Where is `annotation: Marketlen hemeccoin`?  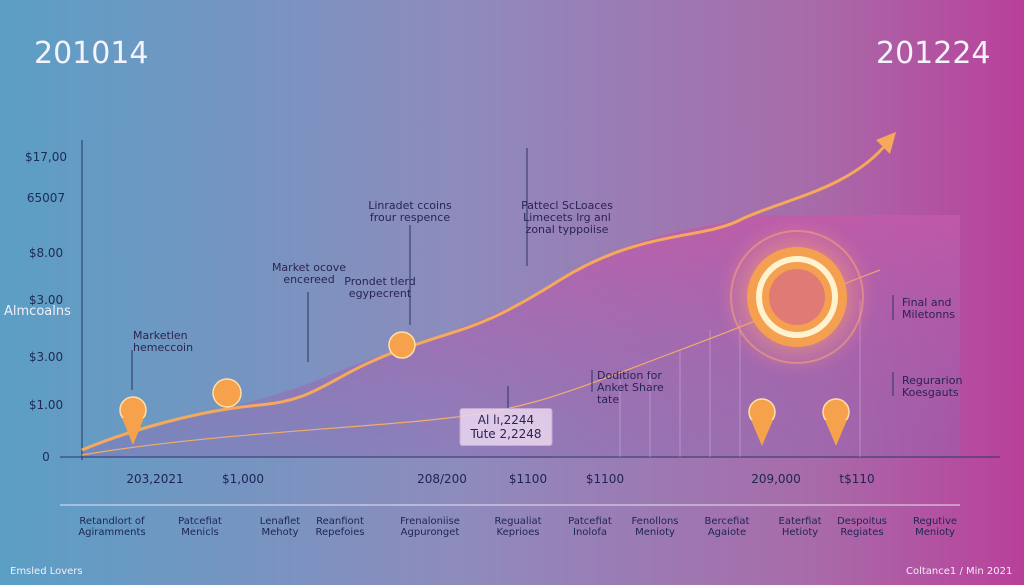
annotation: Marketlen hemeccoin is located at coordinates (163, 342).